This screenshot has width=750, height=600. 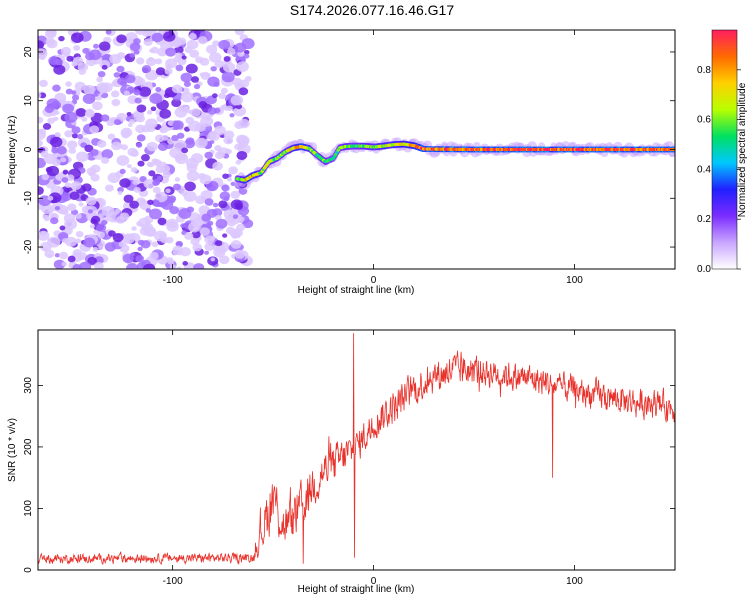 What do you see at coordinates (28, 385) in the screenshot?
I see `y-tick-label: 300` at bounding box center [28, 385].